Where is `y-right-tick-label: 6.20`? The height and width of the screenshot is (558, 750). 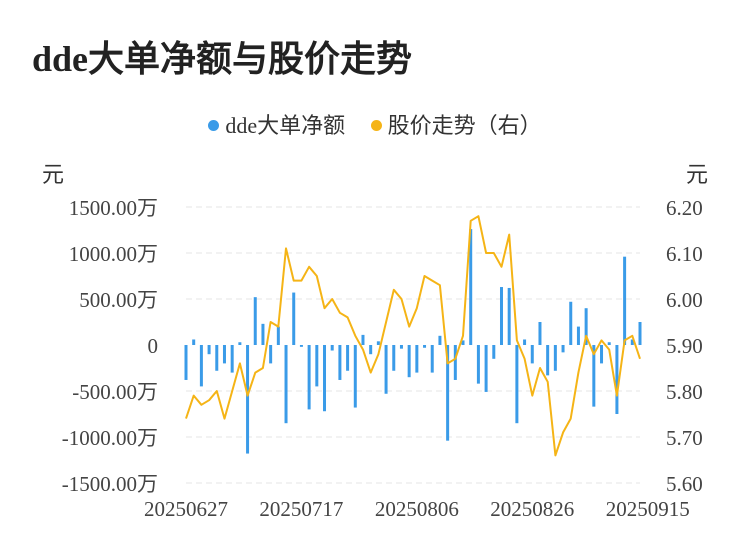 y-right-tick-label: 6.20 is located at coordinates (684, 208).